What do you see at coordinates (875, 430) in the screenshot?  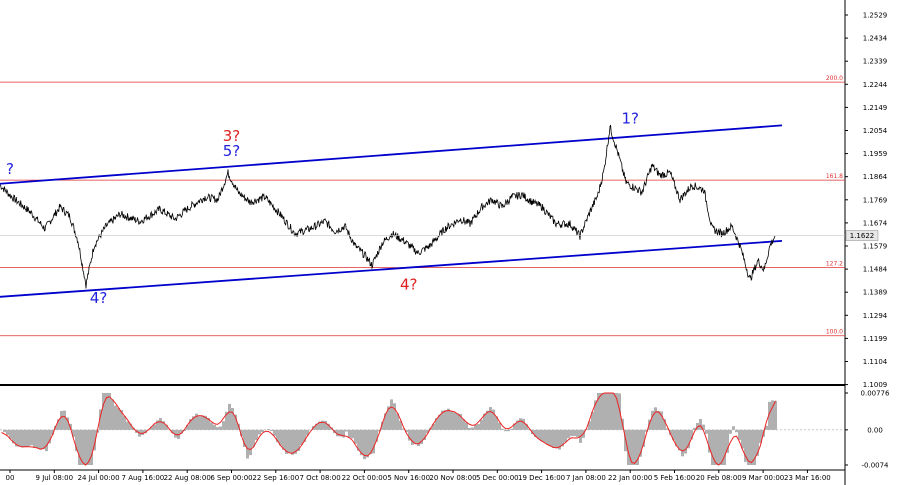 I see `osc-tick-label: 0.00` at bounding box center [875, 430].